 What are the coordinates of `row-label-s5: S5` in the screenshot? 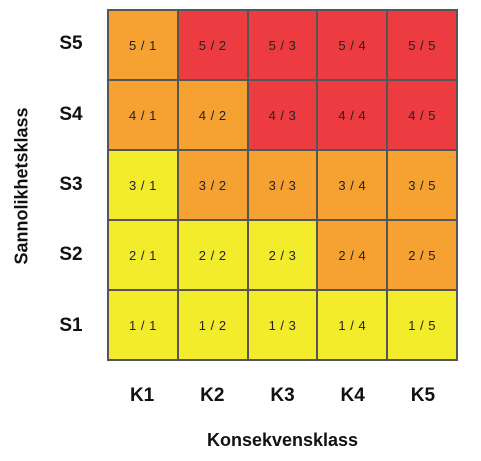 It's located at (71, 44).